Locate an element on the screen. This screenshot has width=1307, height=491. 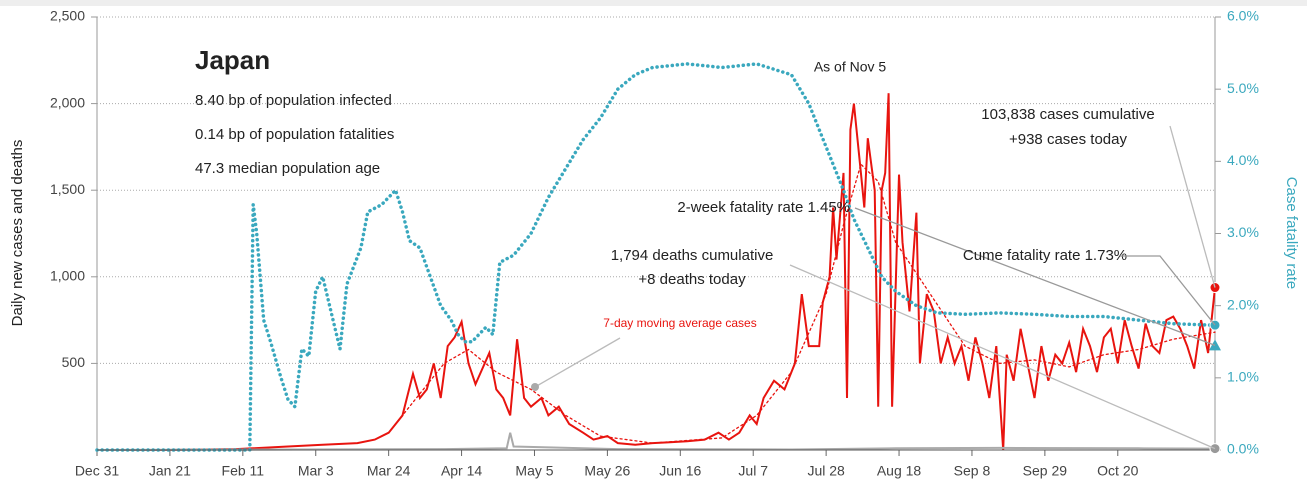
y2-tick-label: 6.0% is located at coordinates (1243, 16).